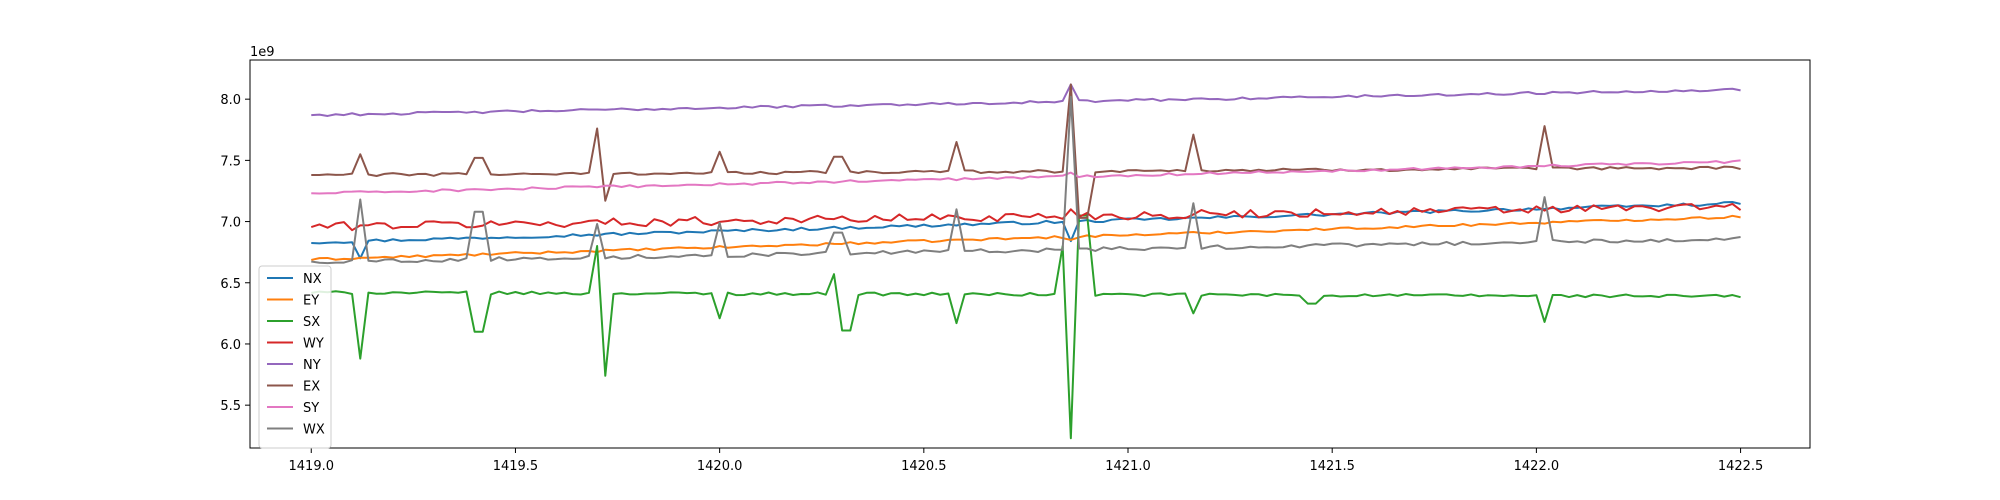  What do you see at coordinates (924, 466) in the screenshot?
I see `x-tick-label: 1420.5` at bounding box center [924, 466].